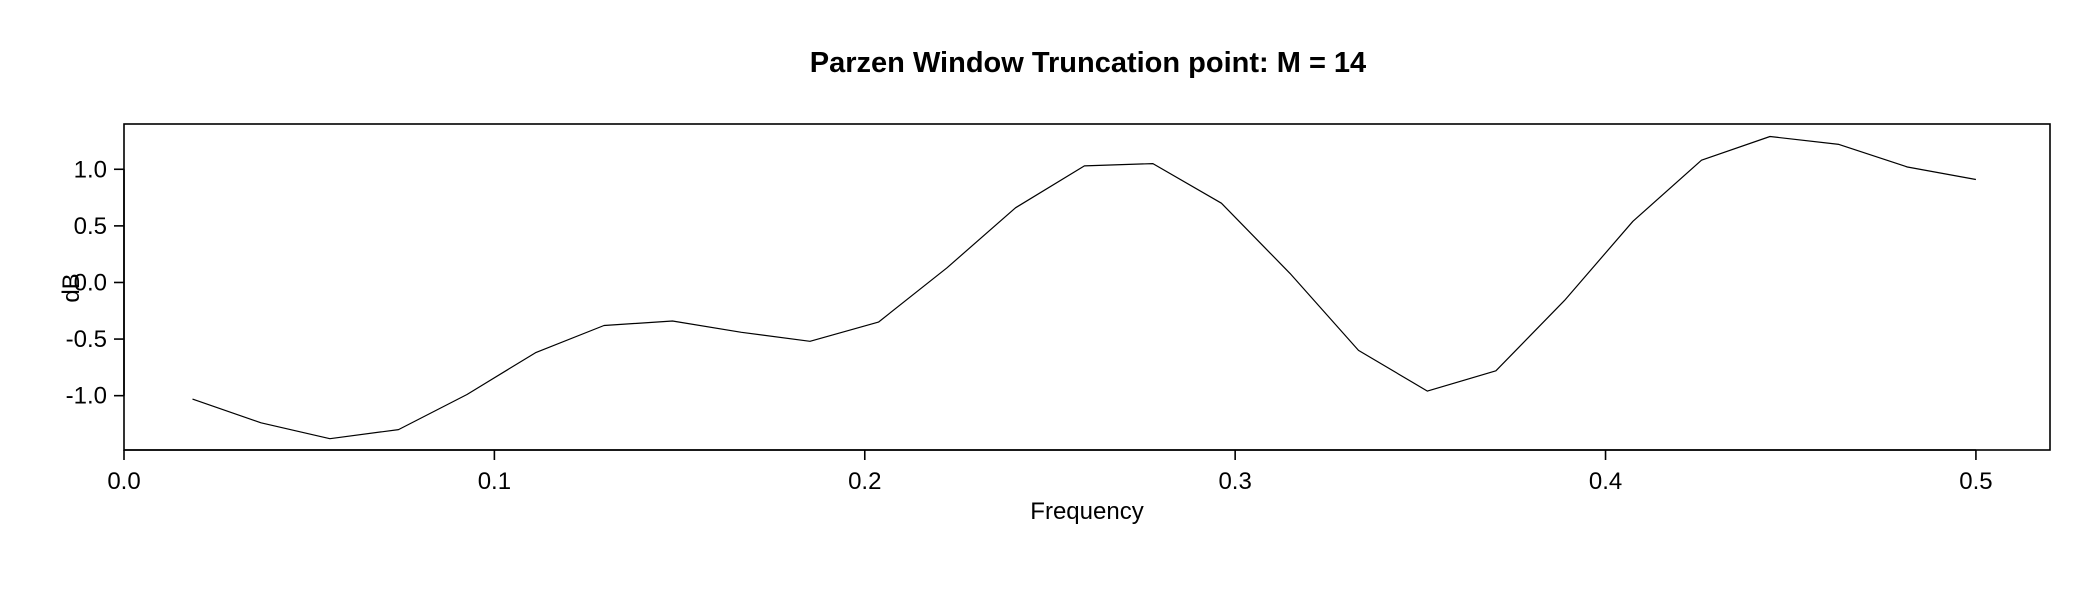  I want to click on y-axis-label: dB, so click(71, 287).